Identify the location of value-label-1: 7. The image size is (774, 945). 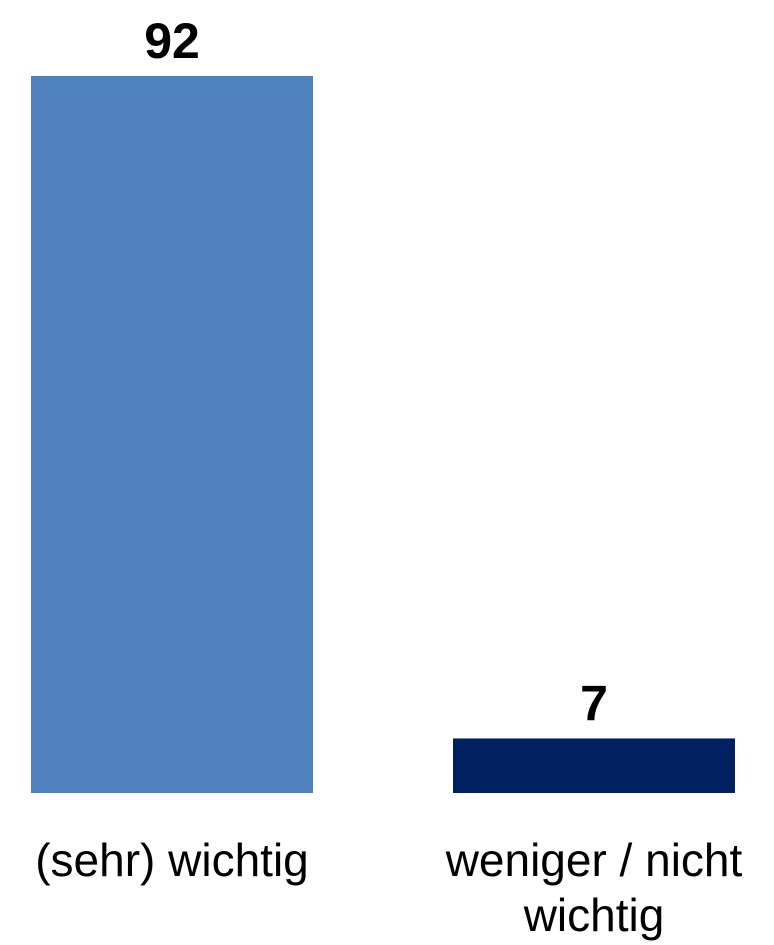
(594, 703).